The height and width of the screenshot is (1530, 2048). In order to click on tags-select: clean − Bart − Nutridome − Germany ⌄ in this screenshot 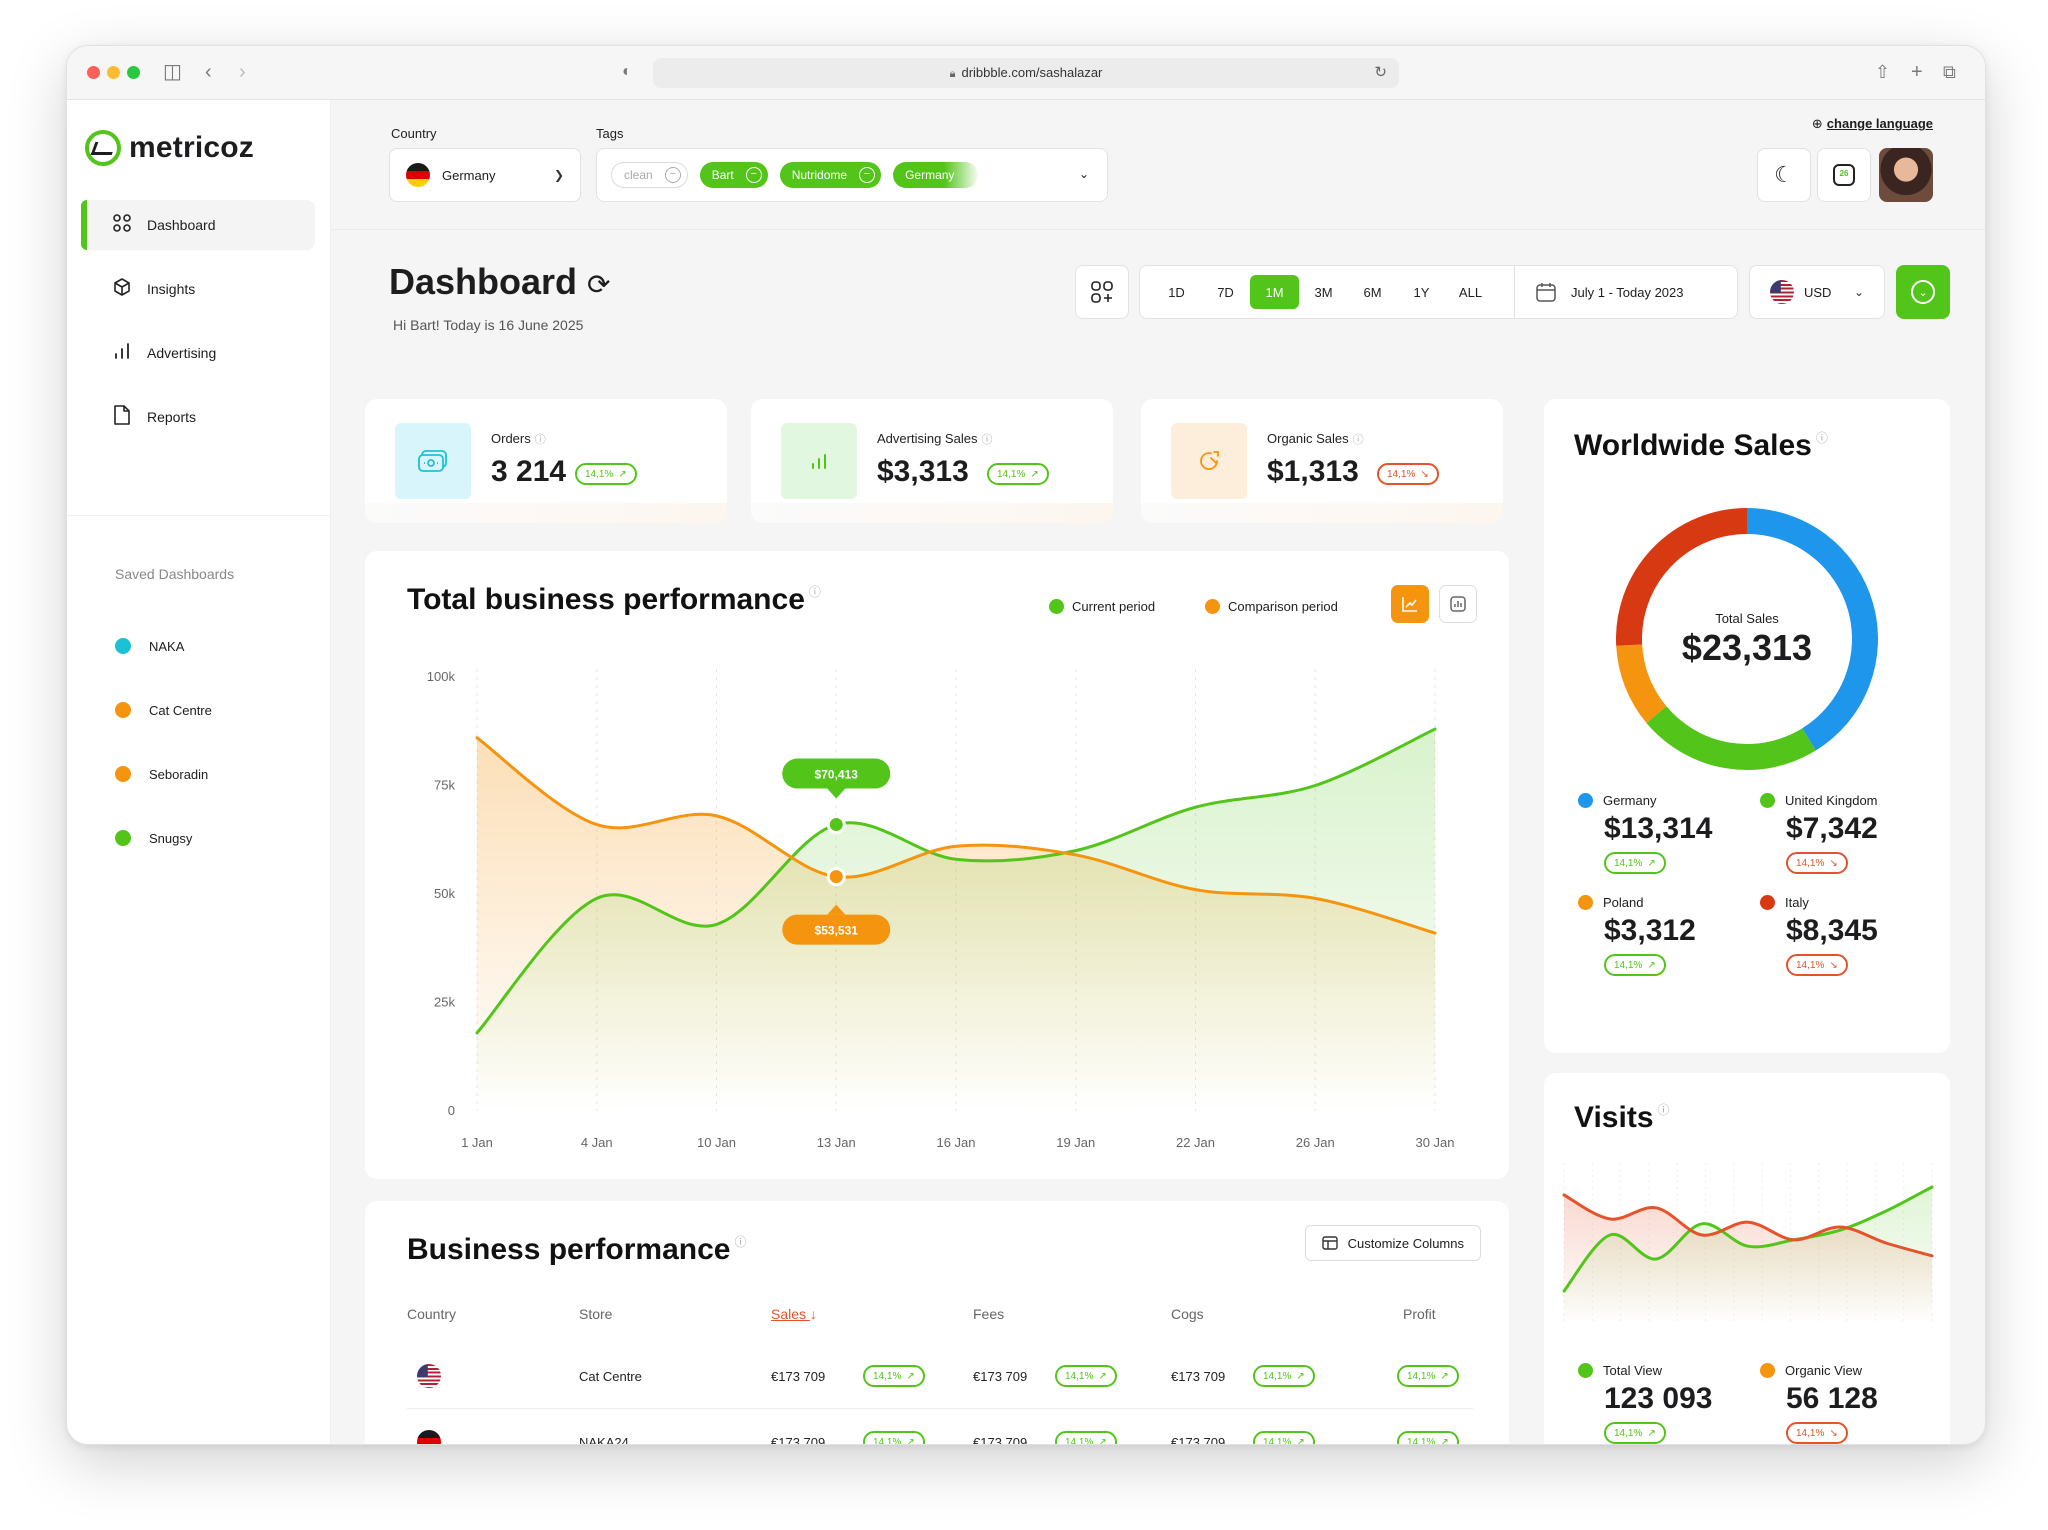, I will do `click(852, 175)`.